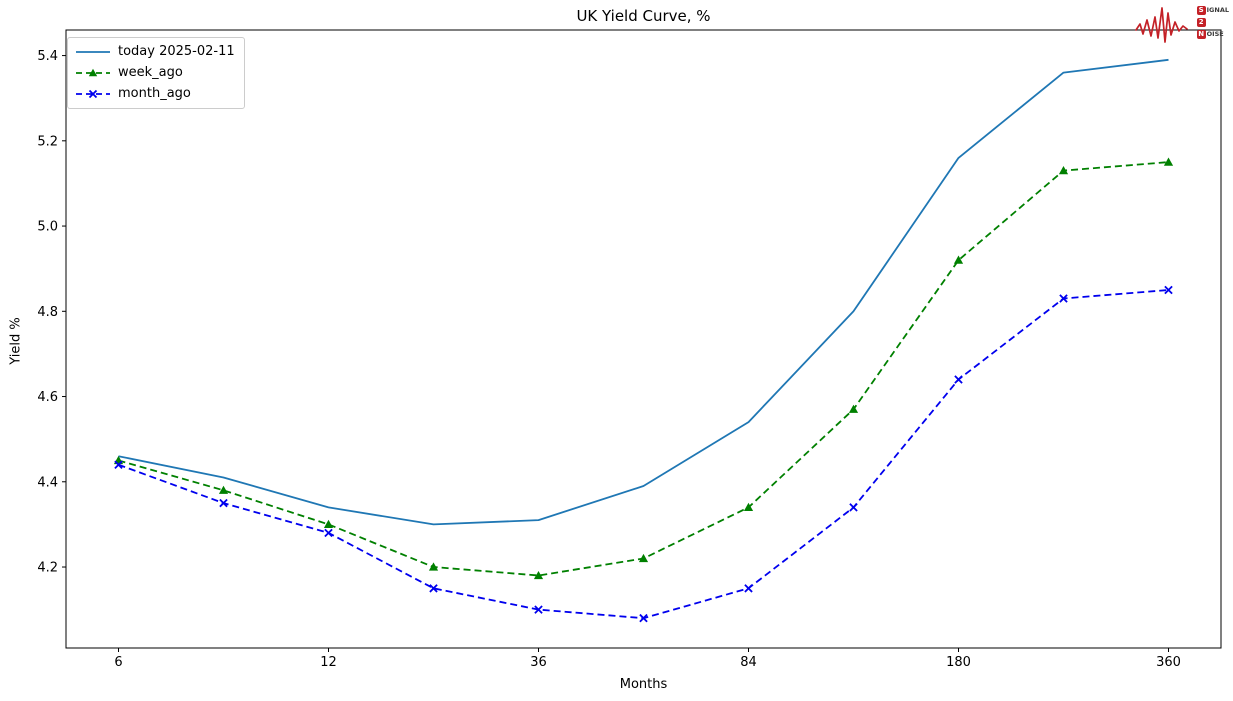 The image size is (1233, 701). Describe the element at coordinates (1215, 34) in the screenshot. I see `logo-text-rest: OISE` at that location.